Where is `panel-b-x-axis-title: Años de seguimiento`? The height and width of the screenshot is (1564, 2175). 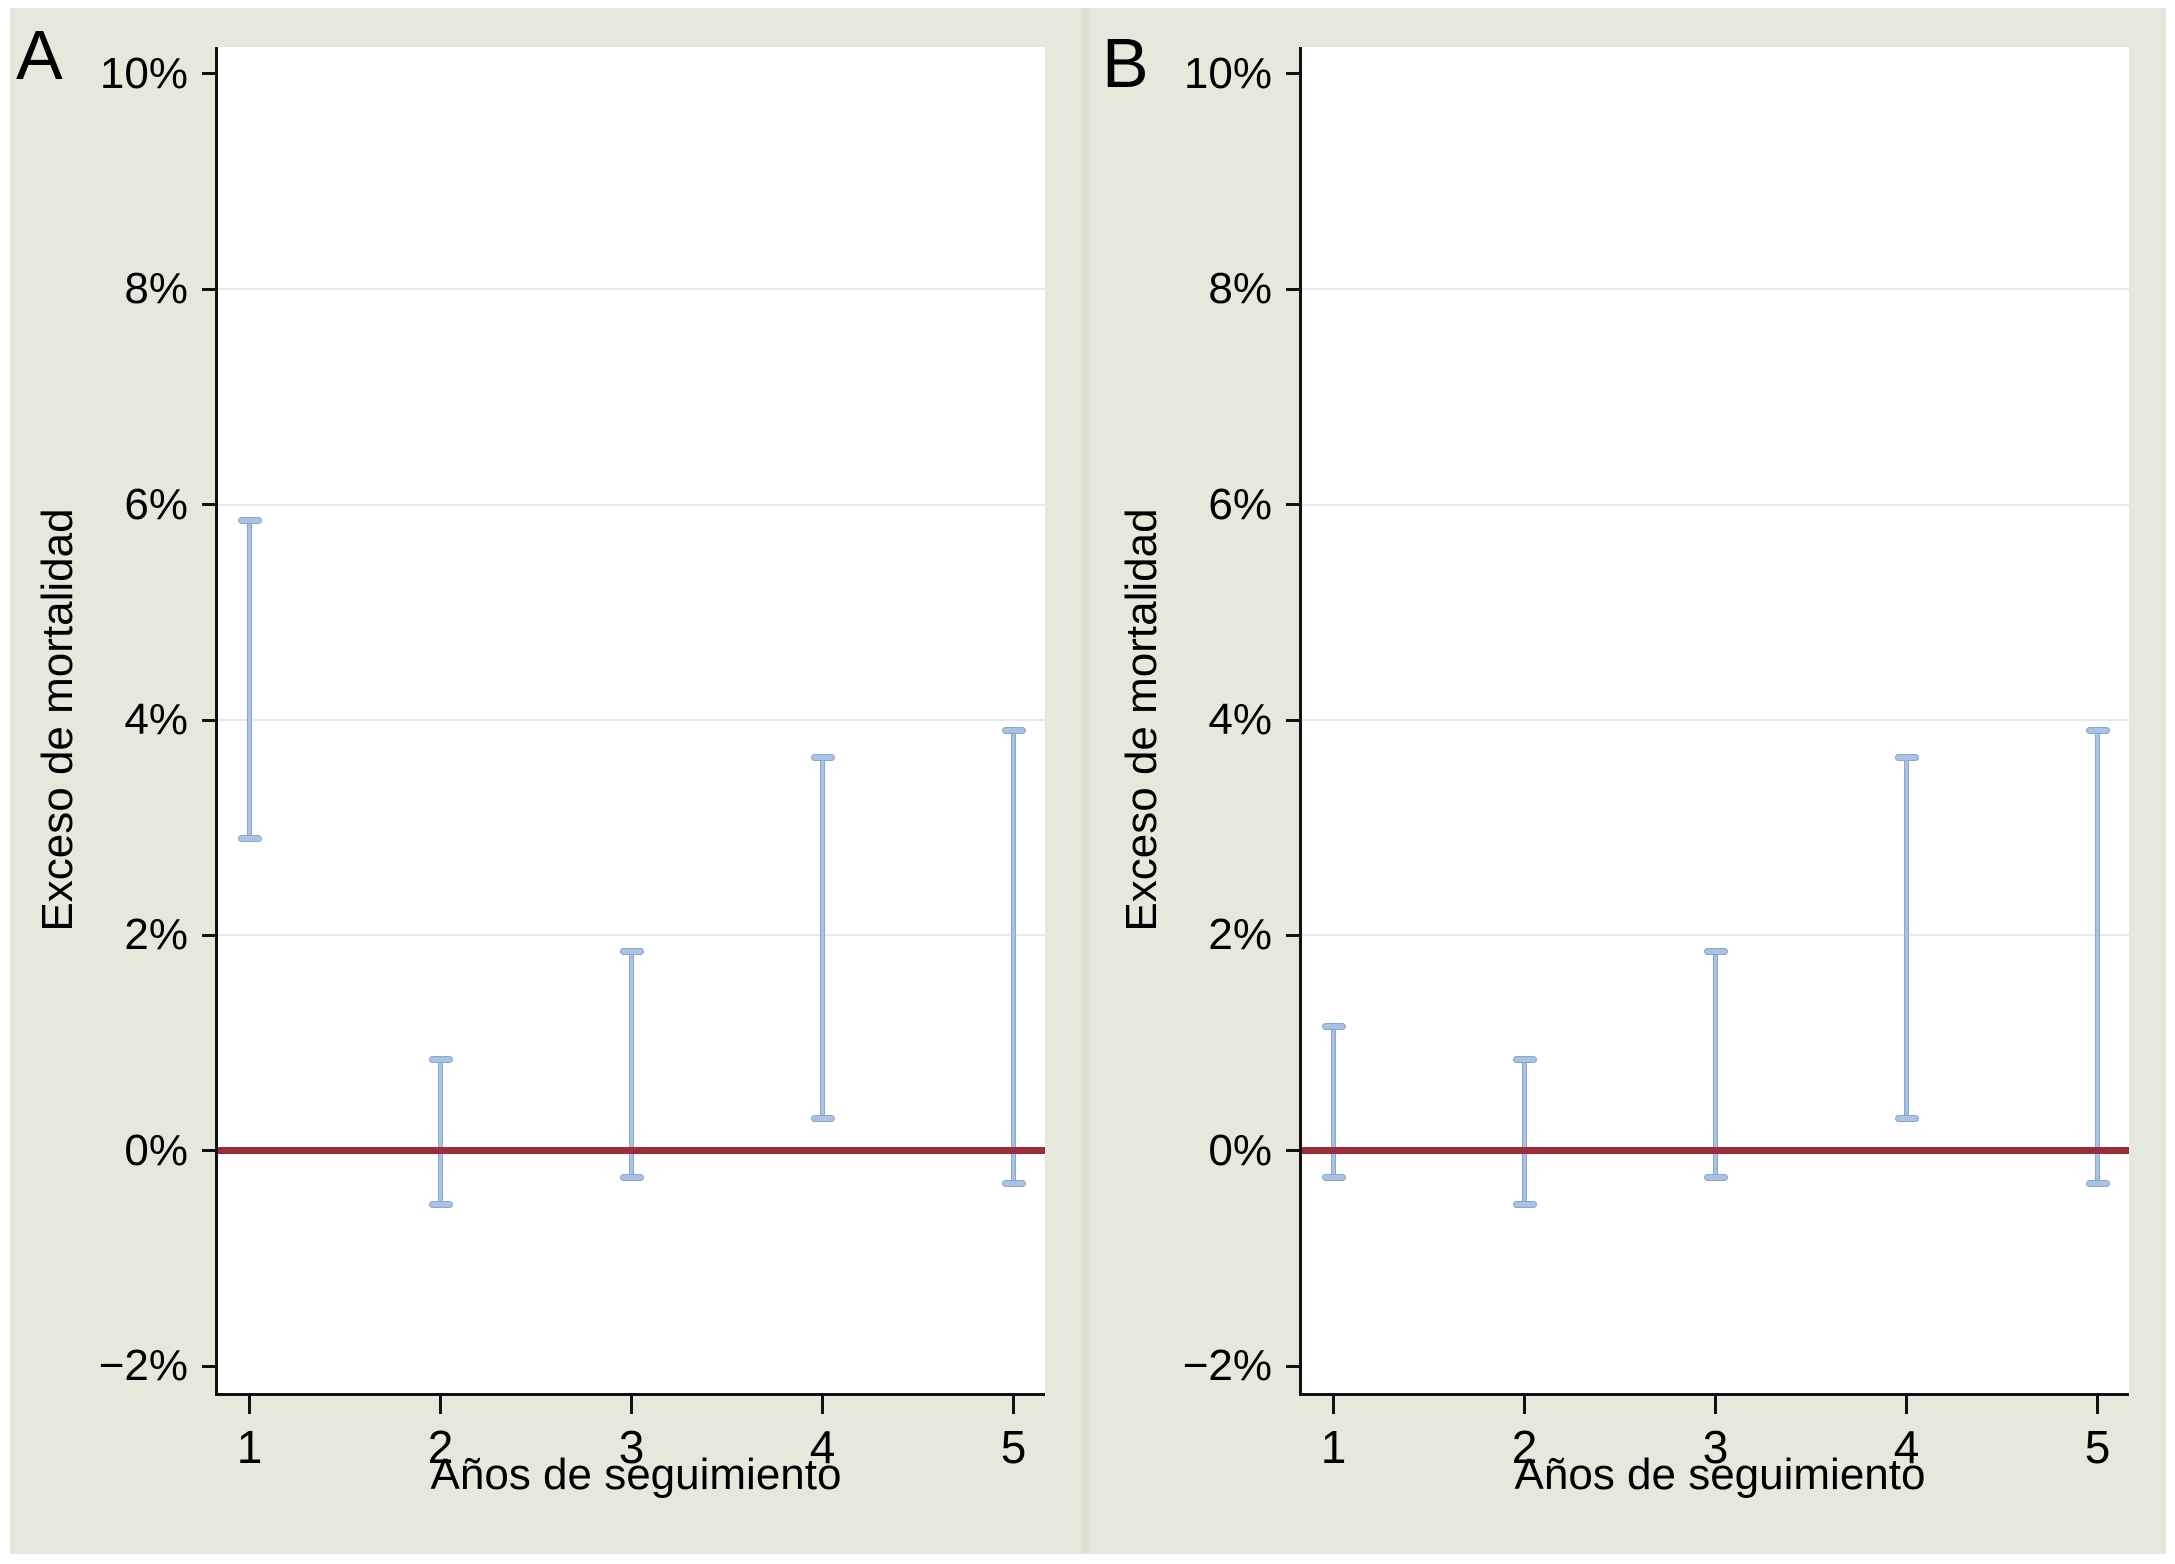
panel-b-x-axis-title: Años de seguimiento is located at coordinates (1720, 1474).